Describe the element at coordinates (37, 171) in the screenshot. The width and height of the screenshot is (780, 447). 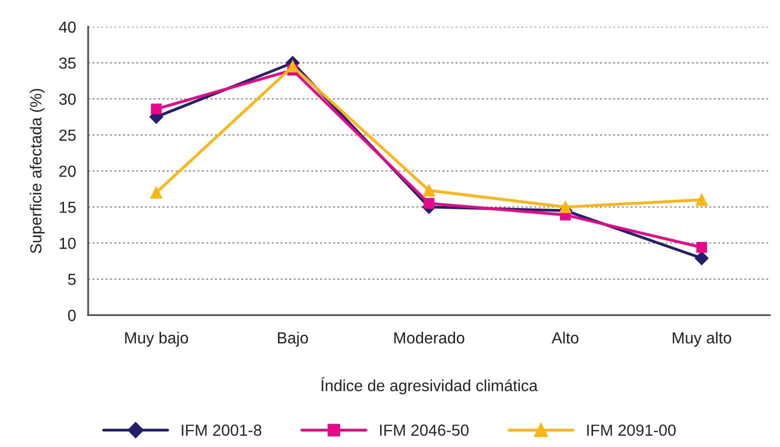
I see `y-axis-title: Superficie afectada (%)` at that location.